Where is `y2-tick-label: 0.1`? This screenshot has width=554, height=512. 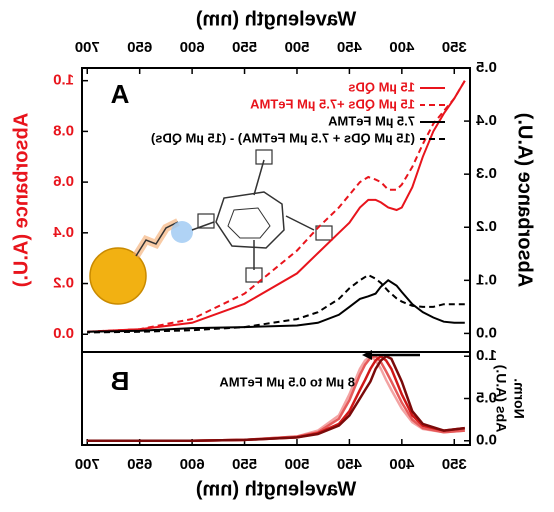
y2-tick-label: 0.1 is located at coordinates (486, 279).